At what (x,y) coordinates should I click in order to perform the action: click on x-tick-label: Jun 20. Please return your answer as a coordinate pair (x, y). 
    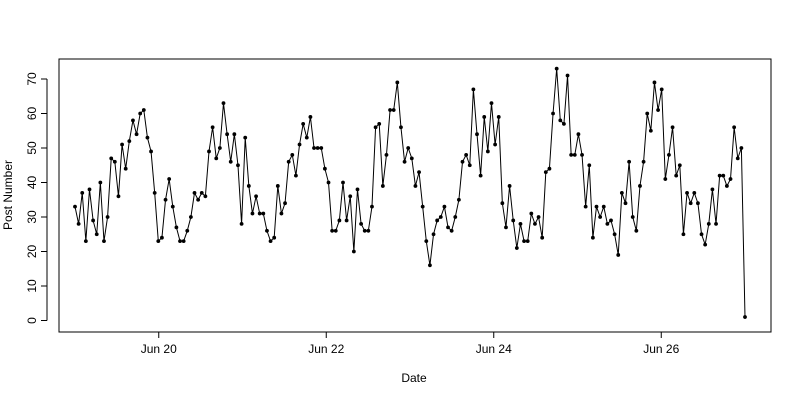
    Looking at the image, I should click on (159, 349).